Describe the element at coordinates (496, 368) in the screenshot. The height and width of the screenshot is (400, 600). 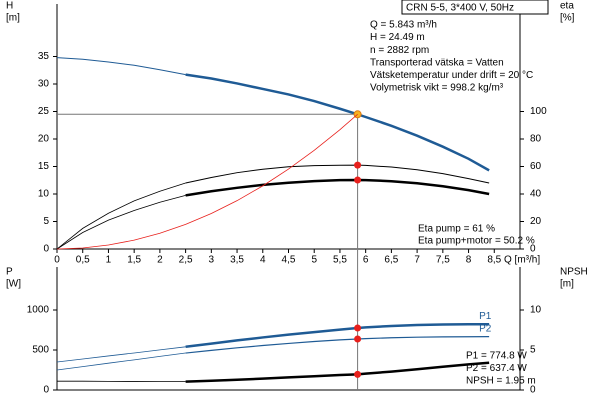
I see `info-text: P2 = 637.4 W` at that location.